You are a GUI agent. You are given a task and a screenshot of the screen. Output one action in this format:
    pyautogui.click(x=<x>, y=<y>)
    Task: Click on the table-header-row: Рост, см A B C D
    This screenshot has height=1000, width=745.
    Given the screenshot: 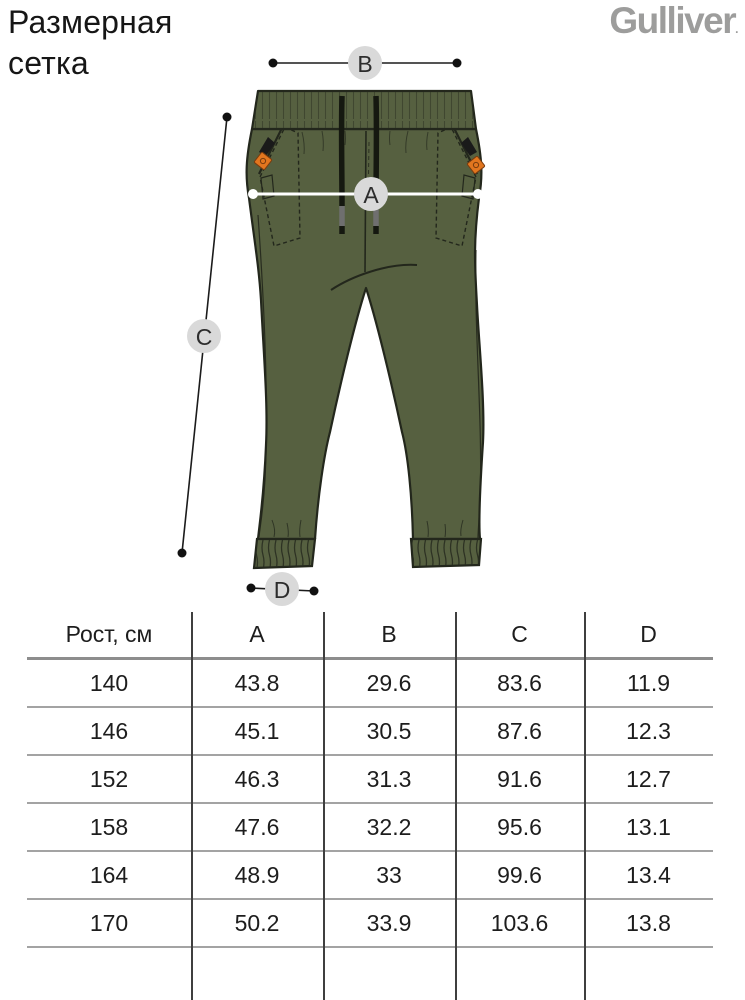 What is the action you would take?
    pyautogui.click(x=370, y=636)
    